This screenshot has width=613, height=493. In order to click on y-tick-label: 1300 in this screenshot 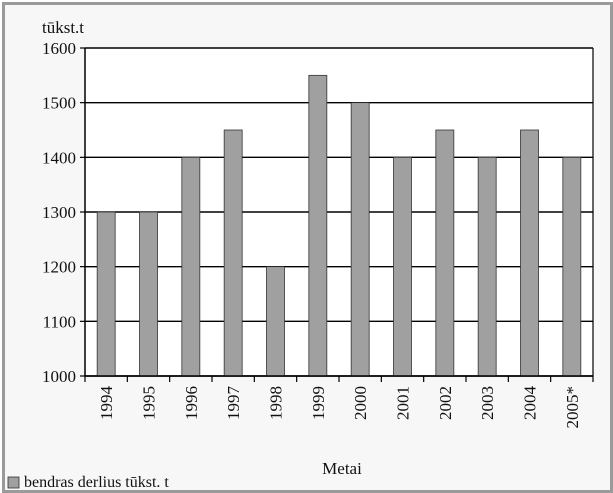, I will do `click(59, 212)`.